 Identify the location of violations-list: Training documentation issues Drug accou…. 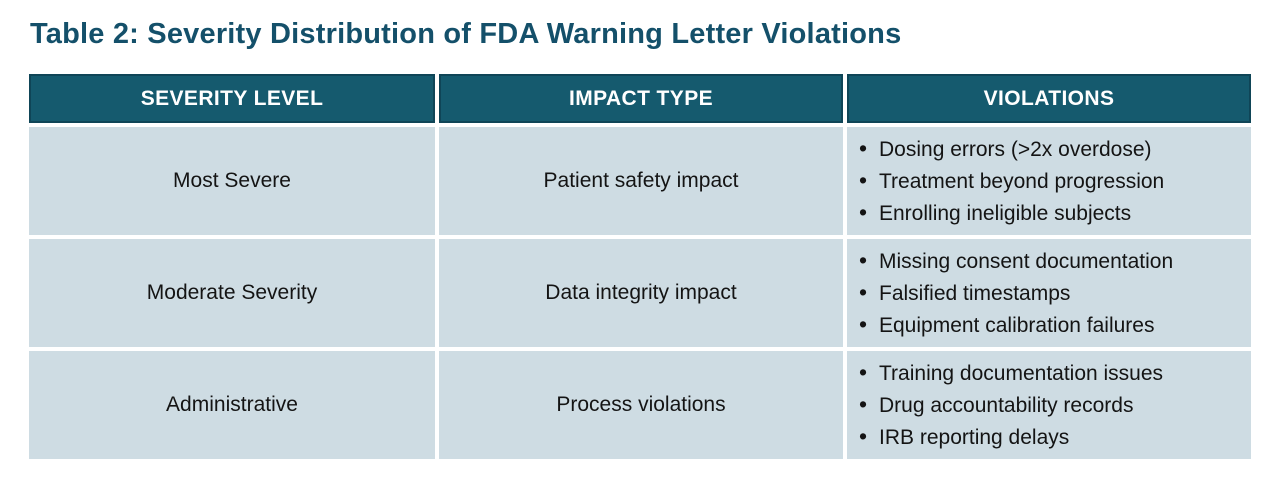
(1011, 405).